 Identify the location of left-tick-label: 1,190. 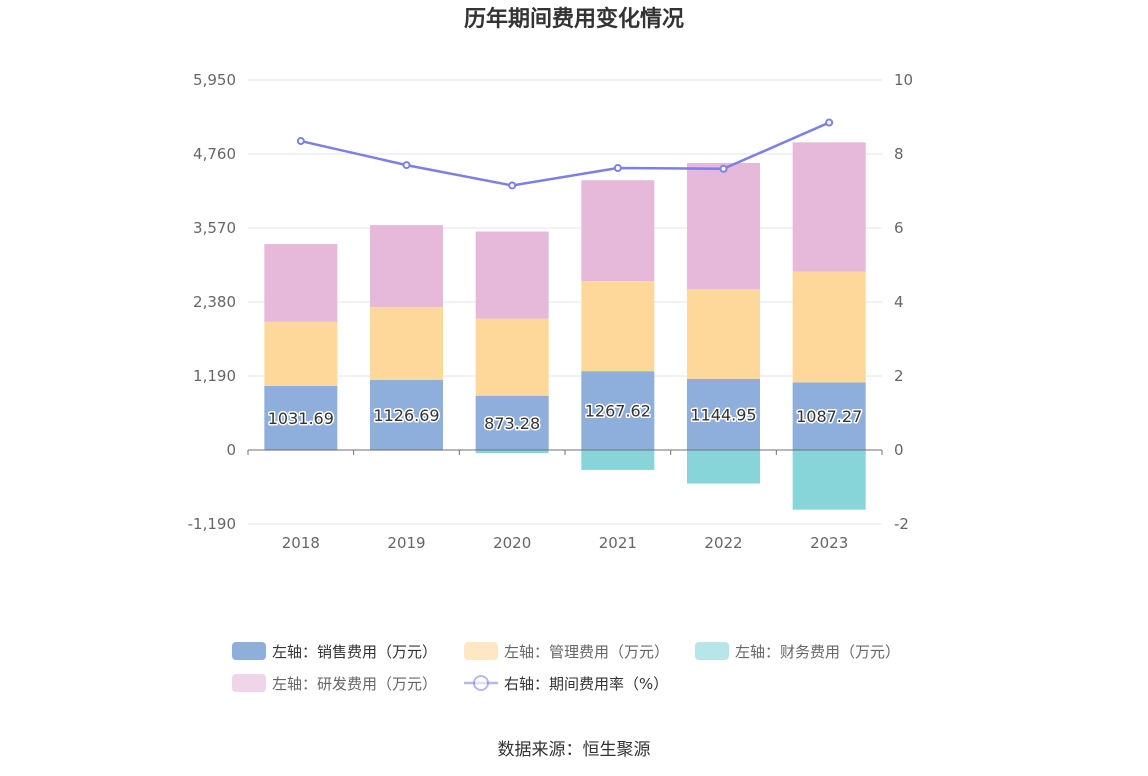
(214, 376).